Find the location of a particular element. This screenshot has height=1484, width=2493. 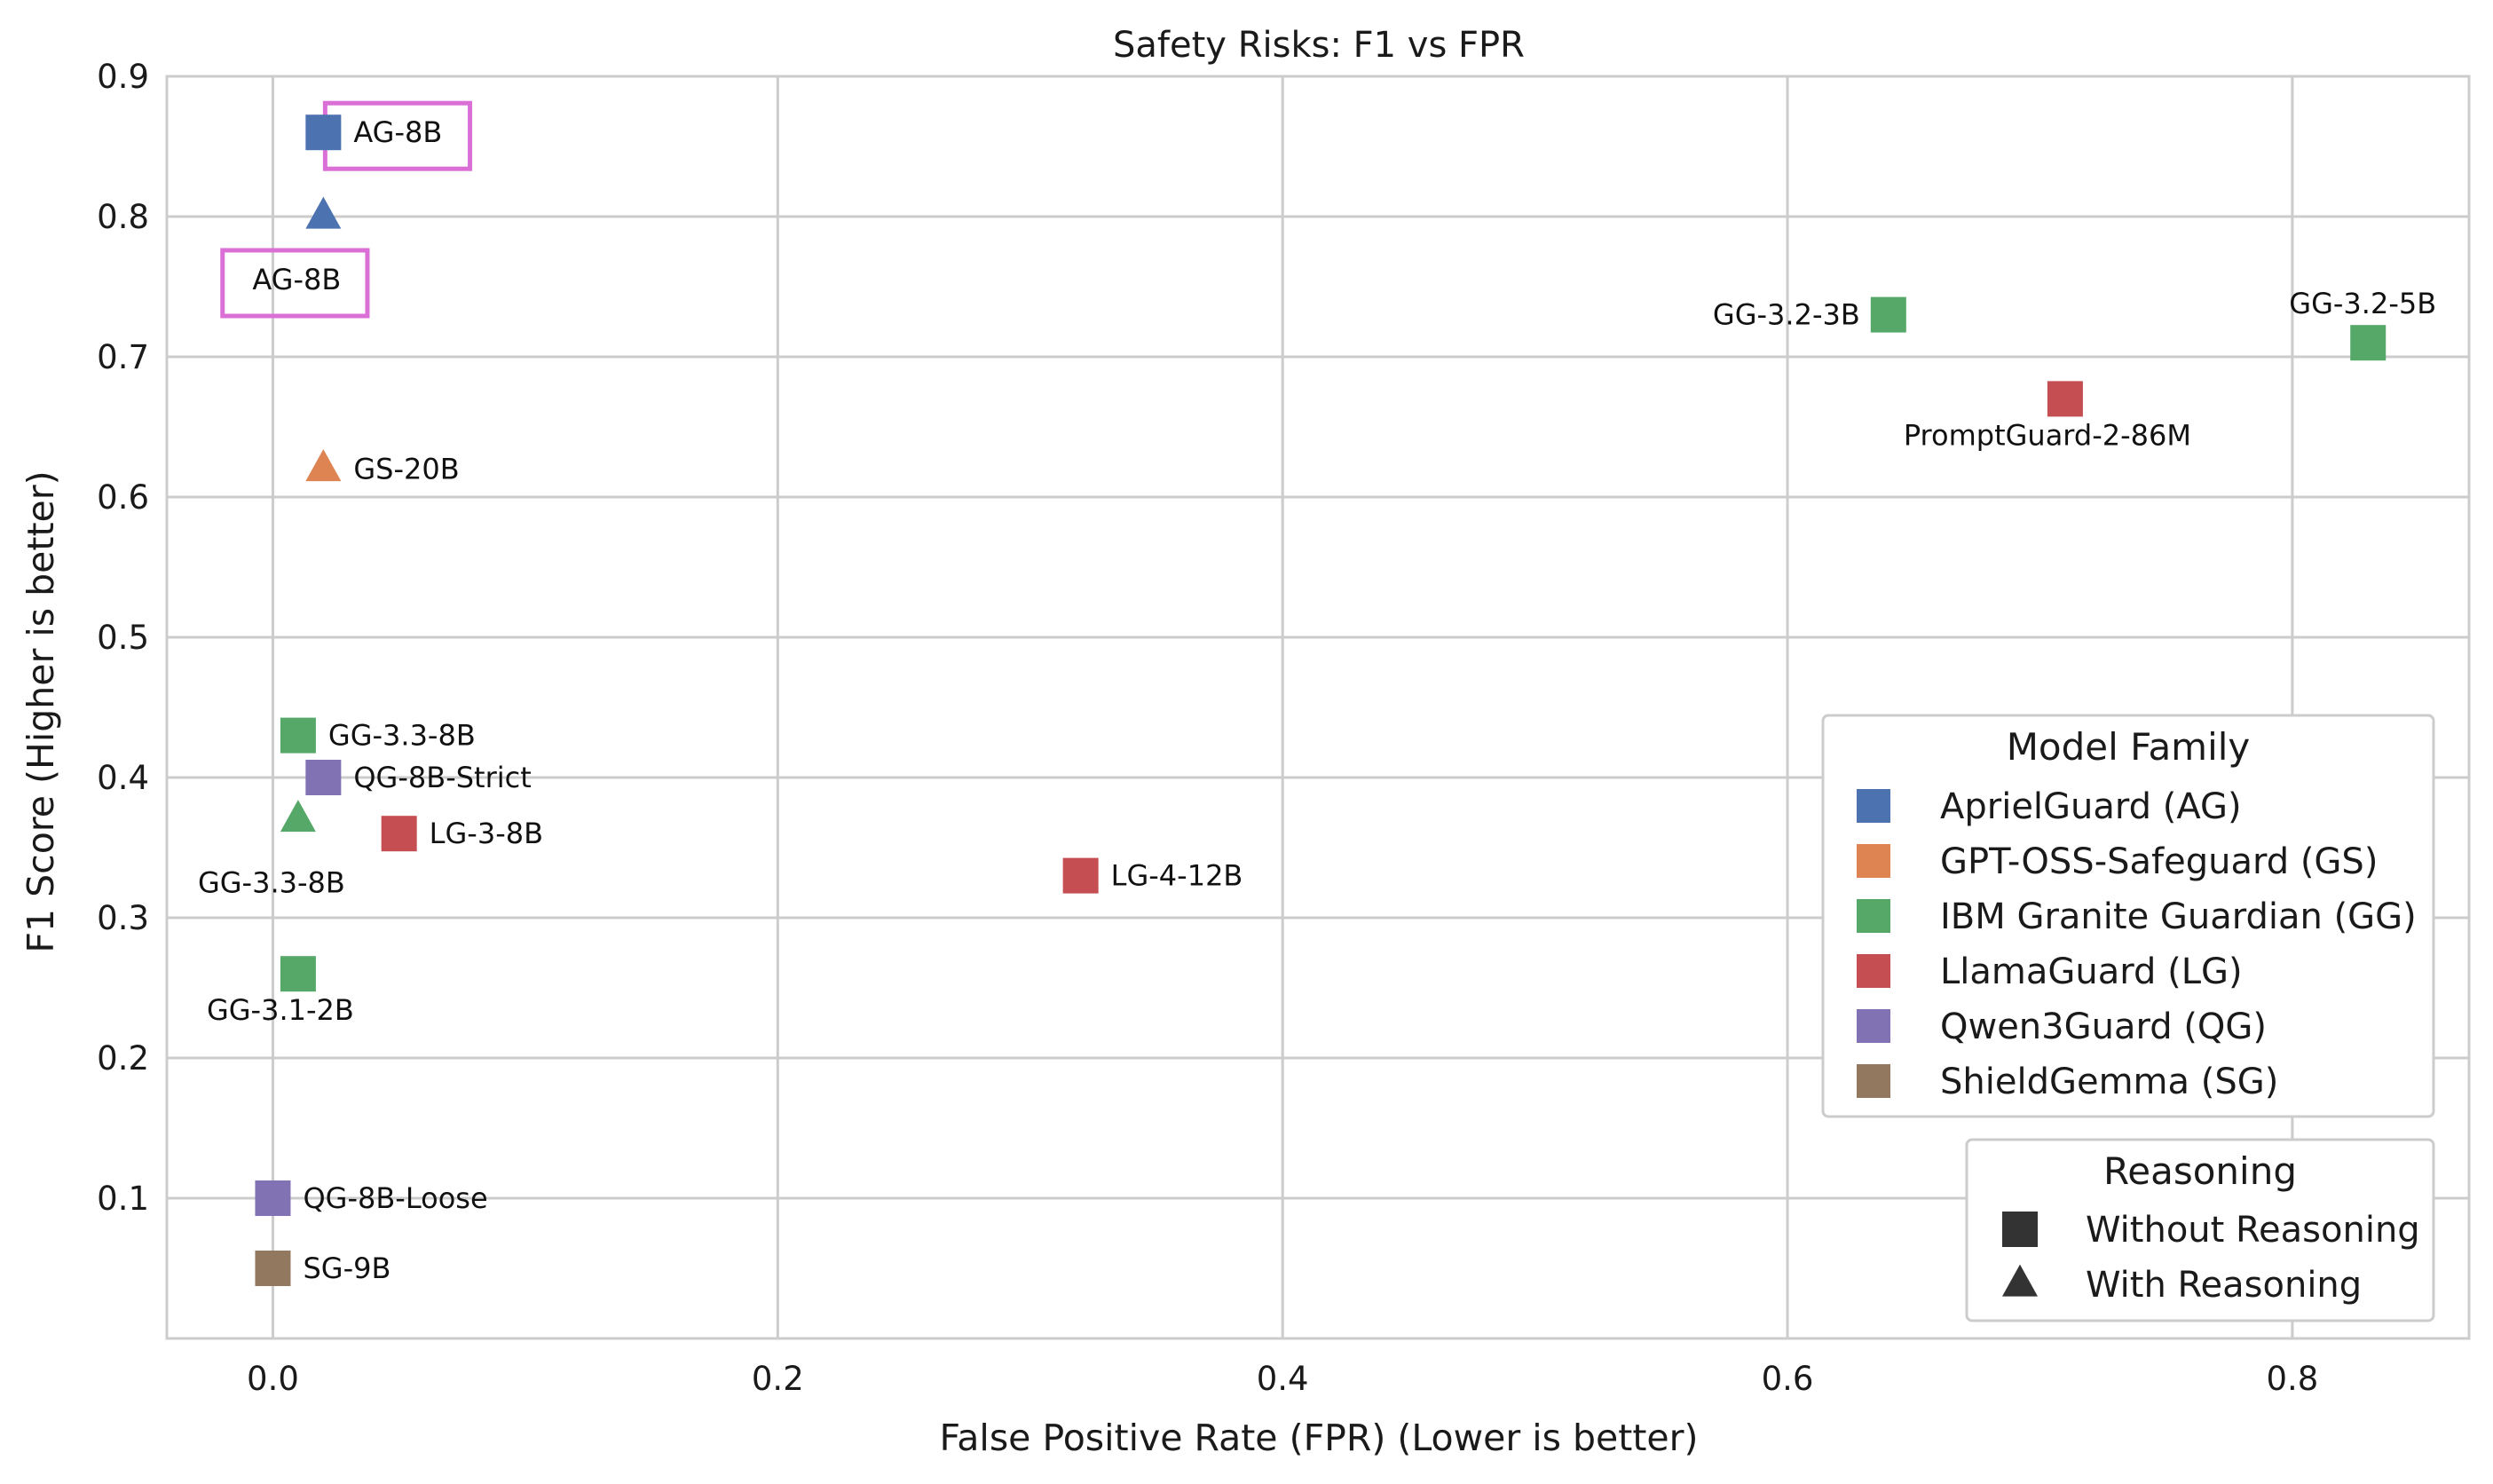

legend-label: Without Reasoning is located at coordinates (2253, 1231).